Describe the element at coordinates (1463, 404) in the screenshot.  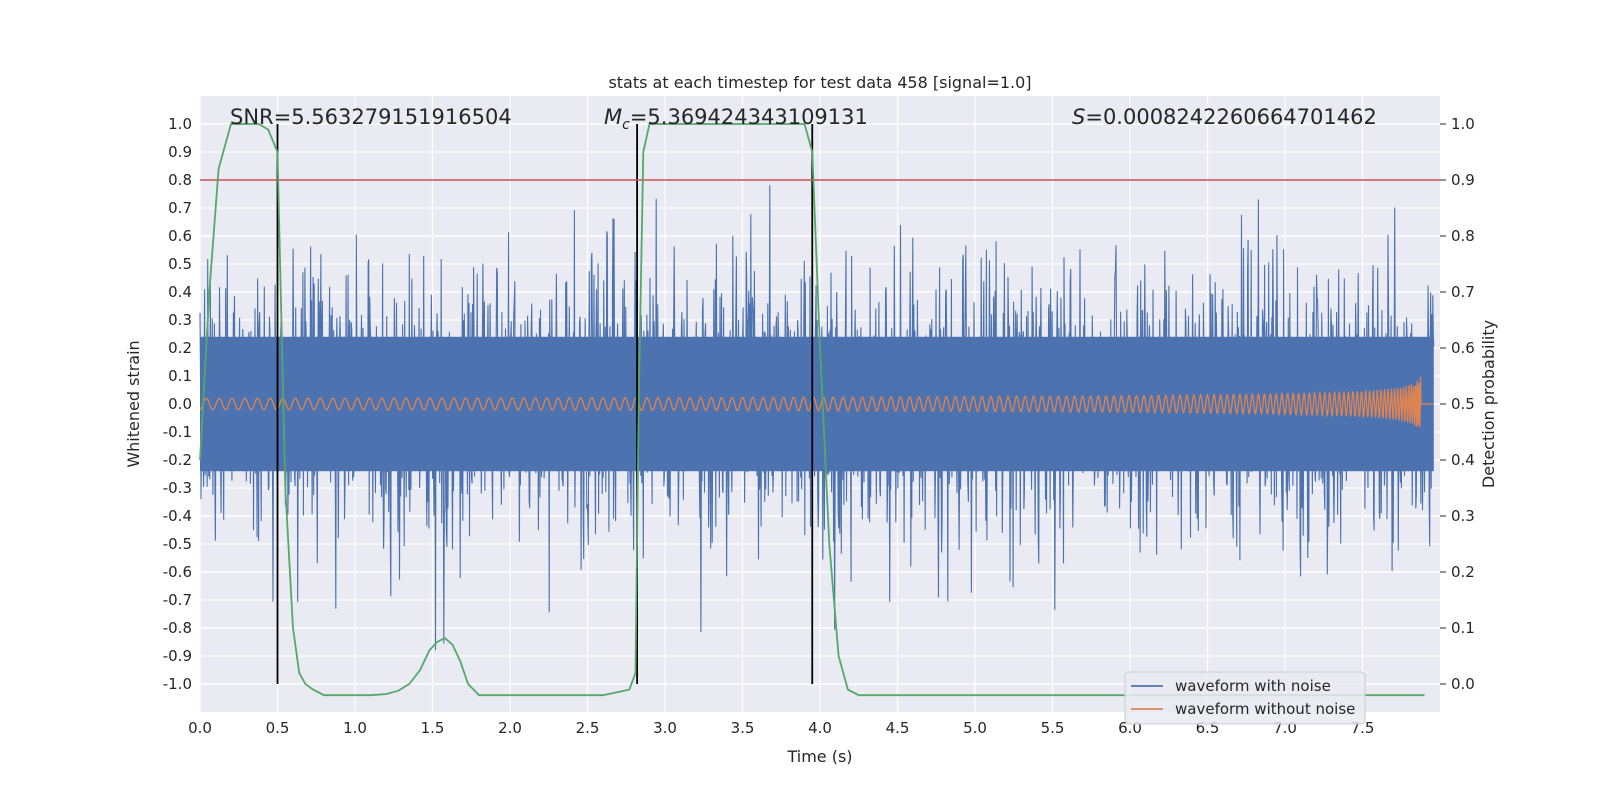
I see `y2-tick-label: 0.5` at that location.